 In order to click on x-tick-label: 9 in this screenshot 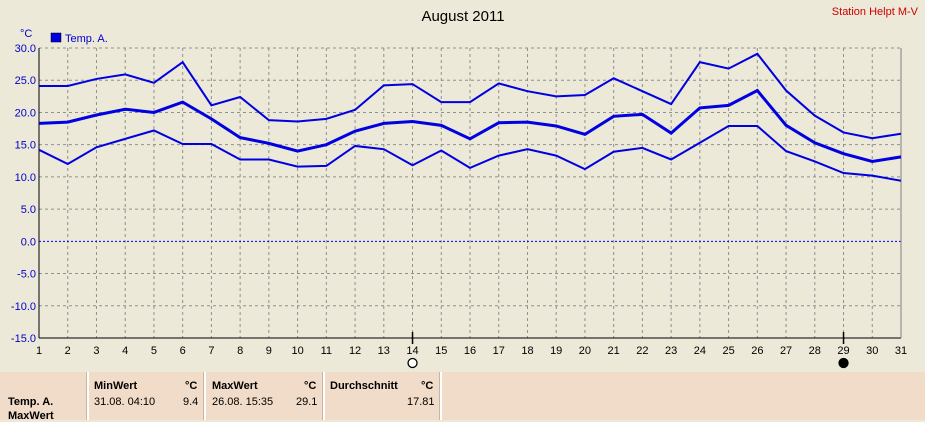, I will do `click(269, 351)`.